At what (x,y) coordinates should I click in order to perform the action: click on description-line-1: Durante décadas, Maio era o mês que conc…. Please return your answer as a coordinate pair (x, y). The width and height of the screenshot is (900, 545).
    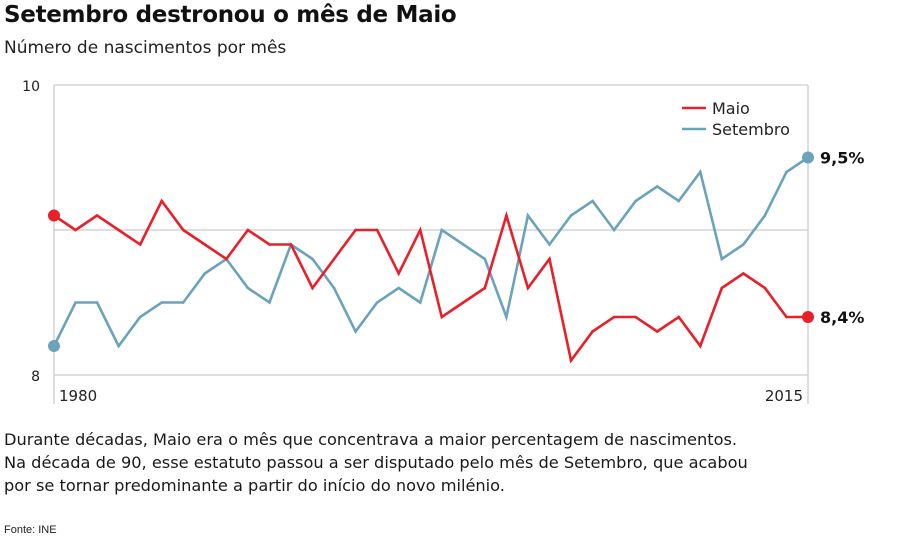
    Looking at the image, I should click on (371, 439).